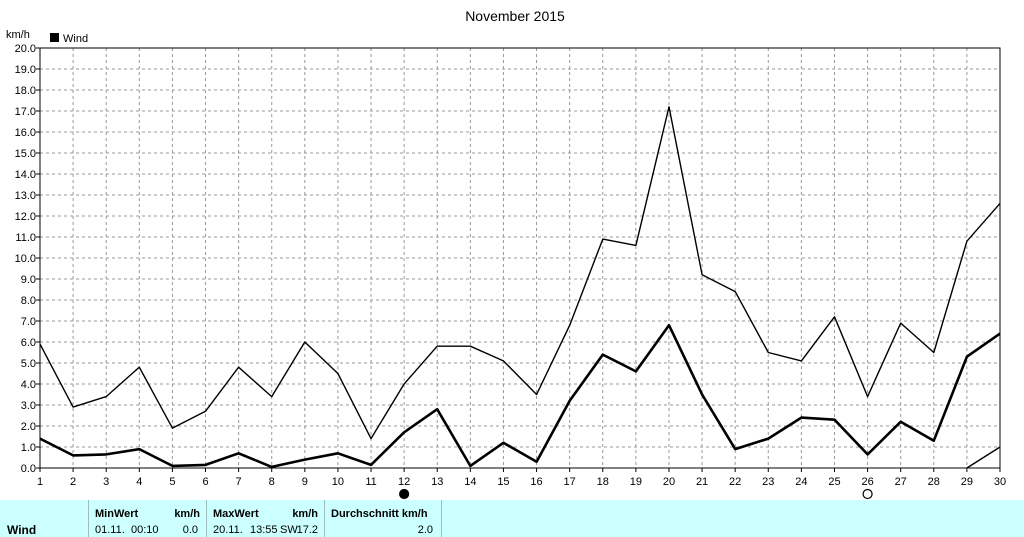 Image resolution: width=1024 pixels, height=537 pixels. What do you see at coordinates (25, 154) in the screenshot?
I see `y-tick-label: 15.0` at bounding box center [25, 154].